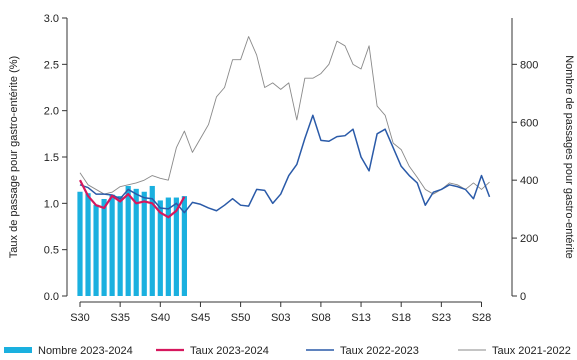  Describe the element at coordinates (161, 318) in the screenshot. I see `x-tick-label: S40` at that location.